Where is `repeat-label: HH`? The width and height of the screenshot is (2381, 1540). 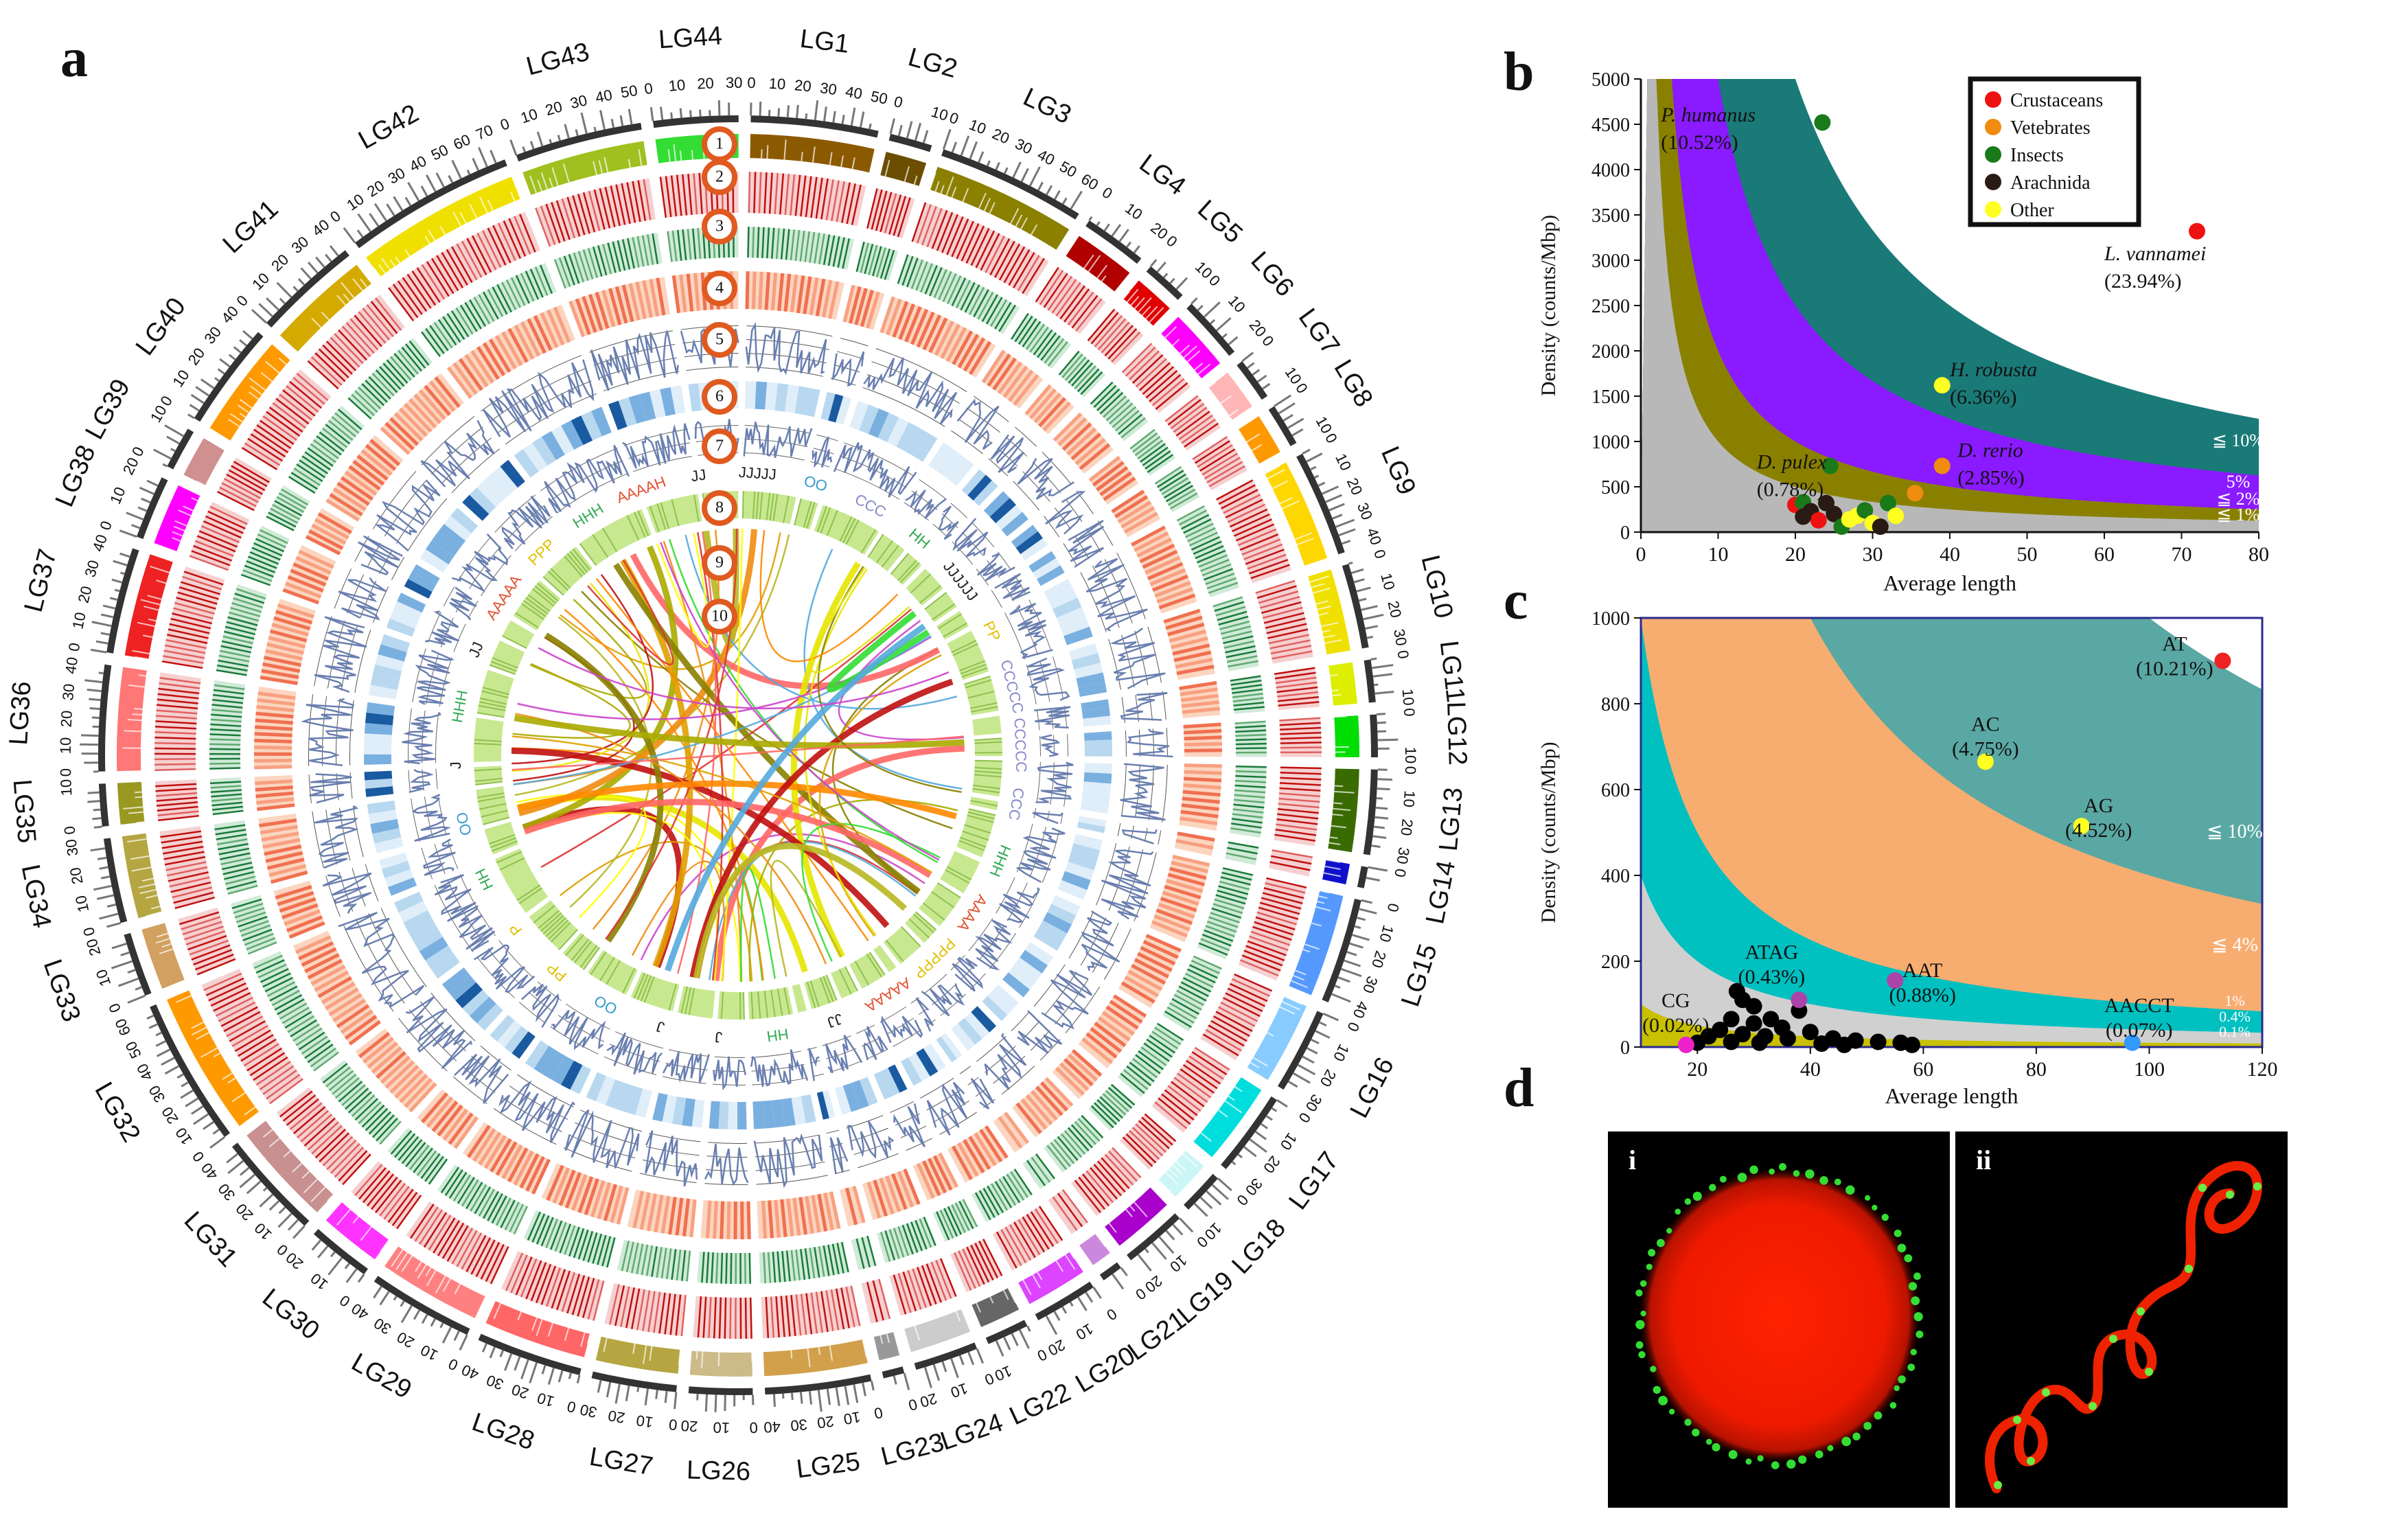 repeat-label: HH is located at coordinates (484, 879).